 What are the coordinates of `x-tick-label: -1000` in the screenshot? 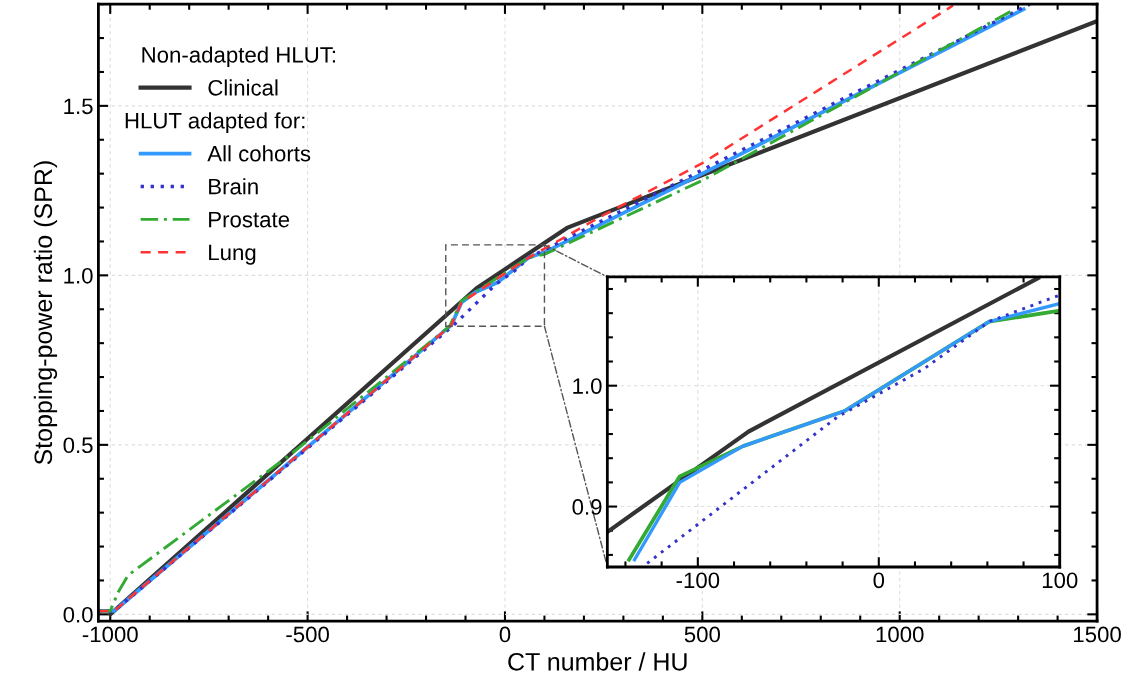 It's located at (110, 634).